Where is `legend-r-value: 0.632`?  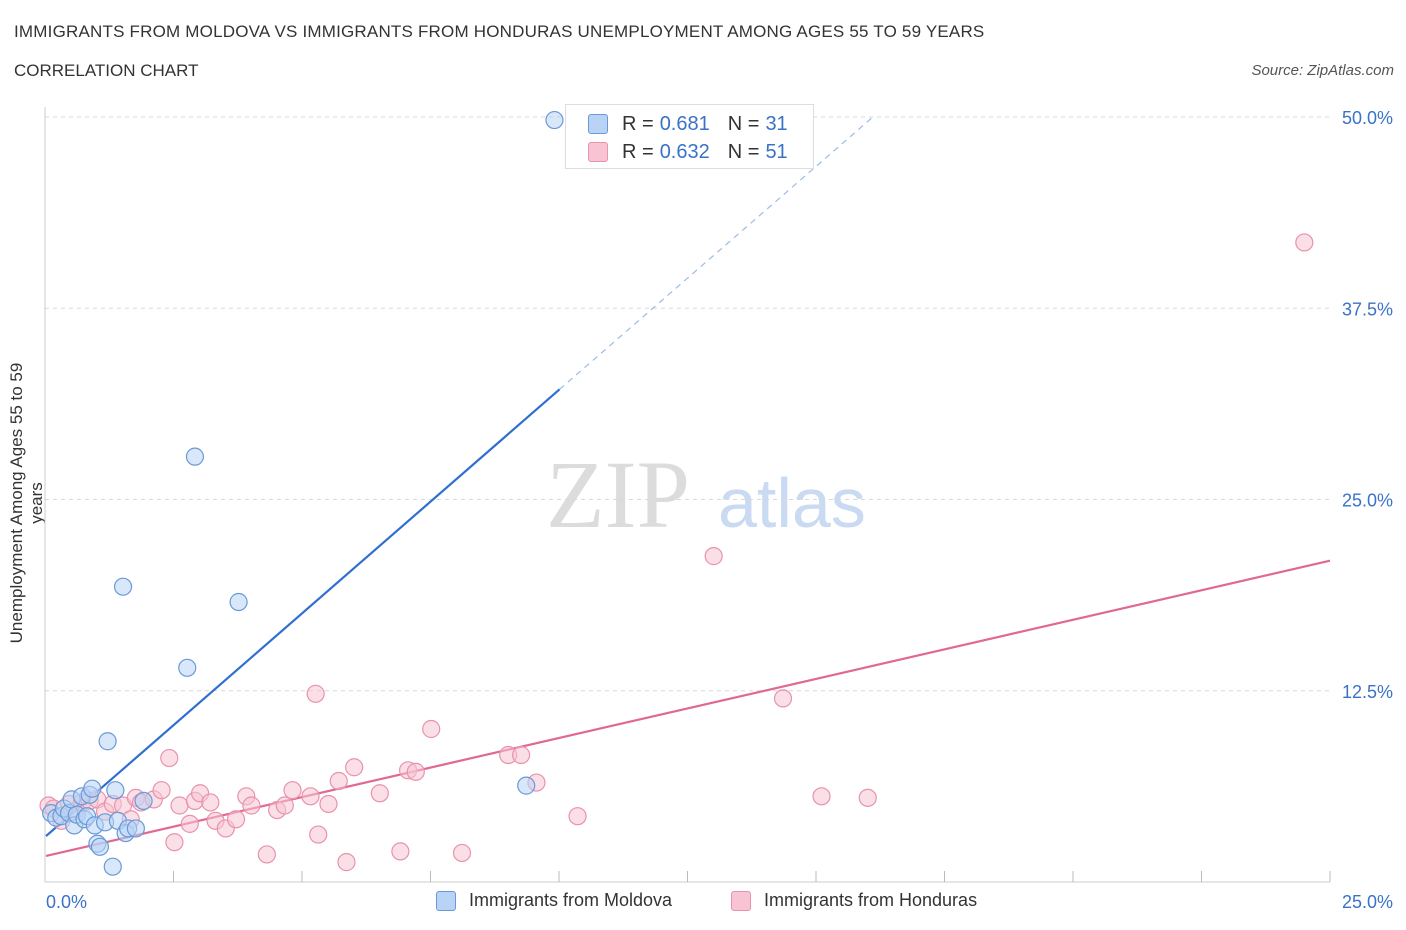 legend-r-value: 0.632 is located at coordinates (684, 151).